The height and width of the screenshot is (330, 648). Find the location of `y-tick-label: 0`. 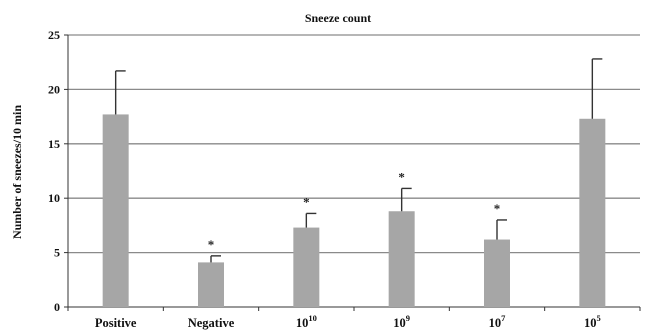

y-tick-label: 0 is located at coordinates (57, 307).